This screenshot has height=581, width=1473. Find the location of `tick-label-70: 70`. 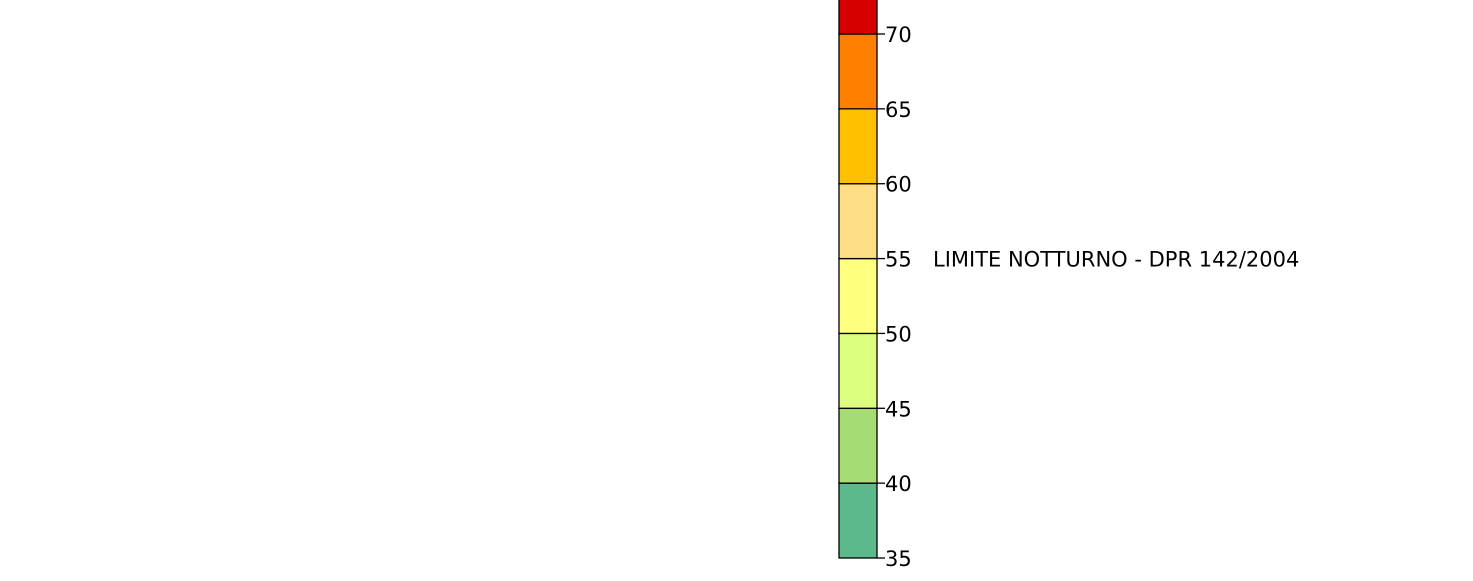

tick-label-70: 70 is located at coordinates (898, 35).